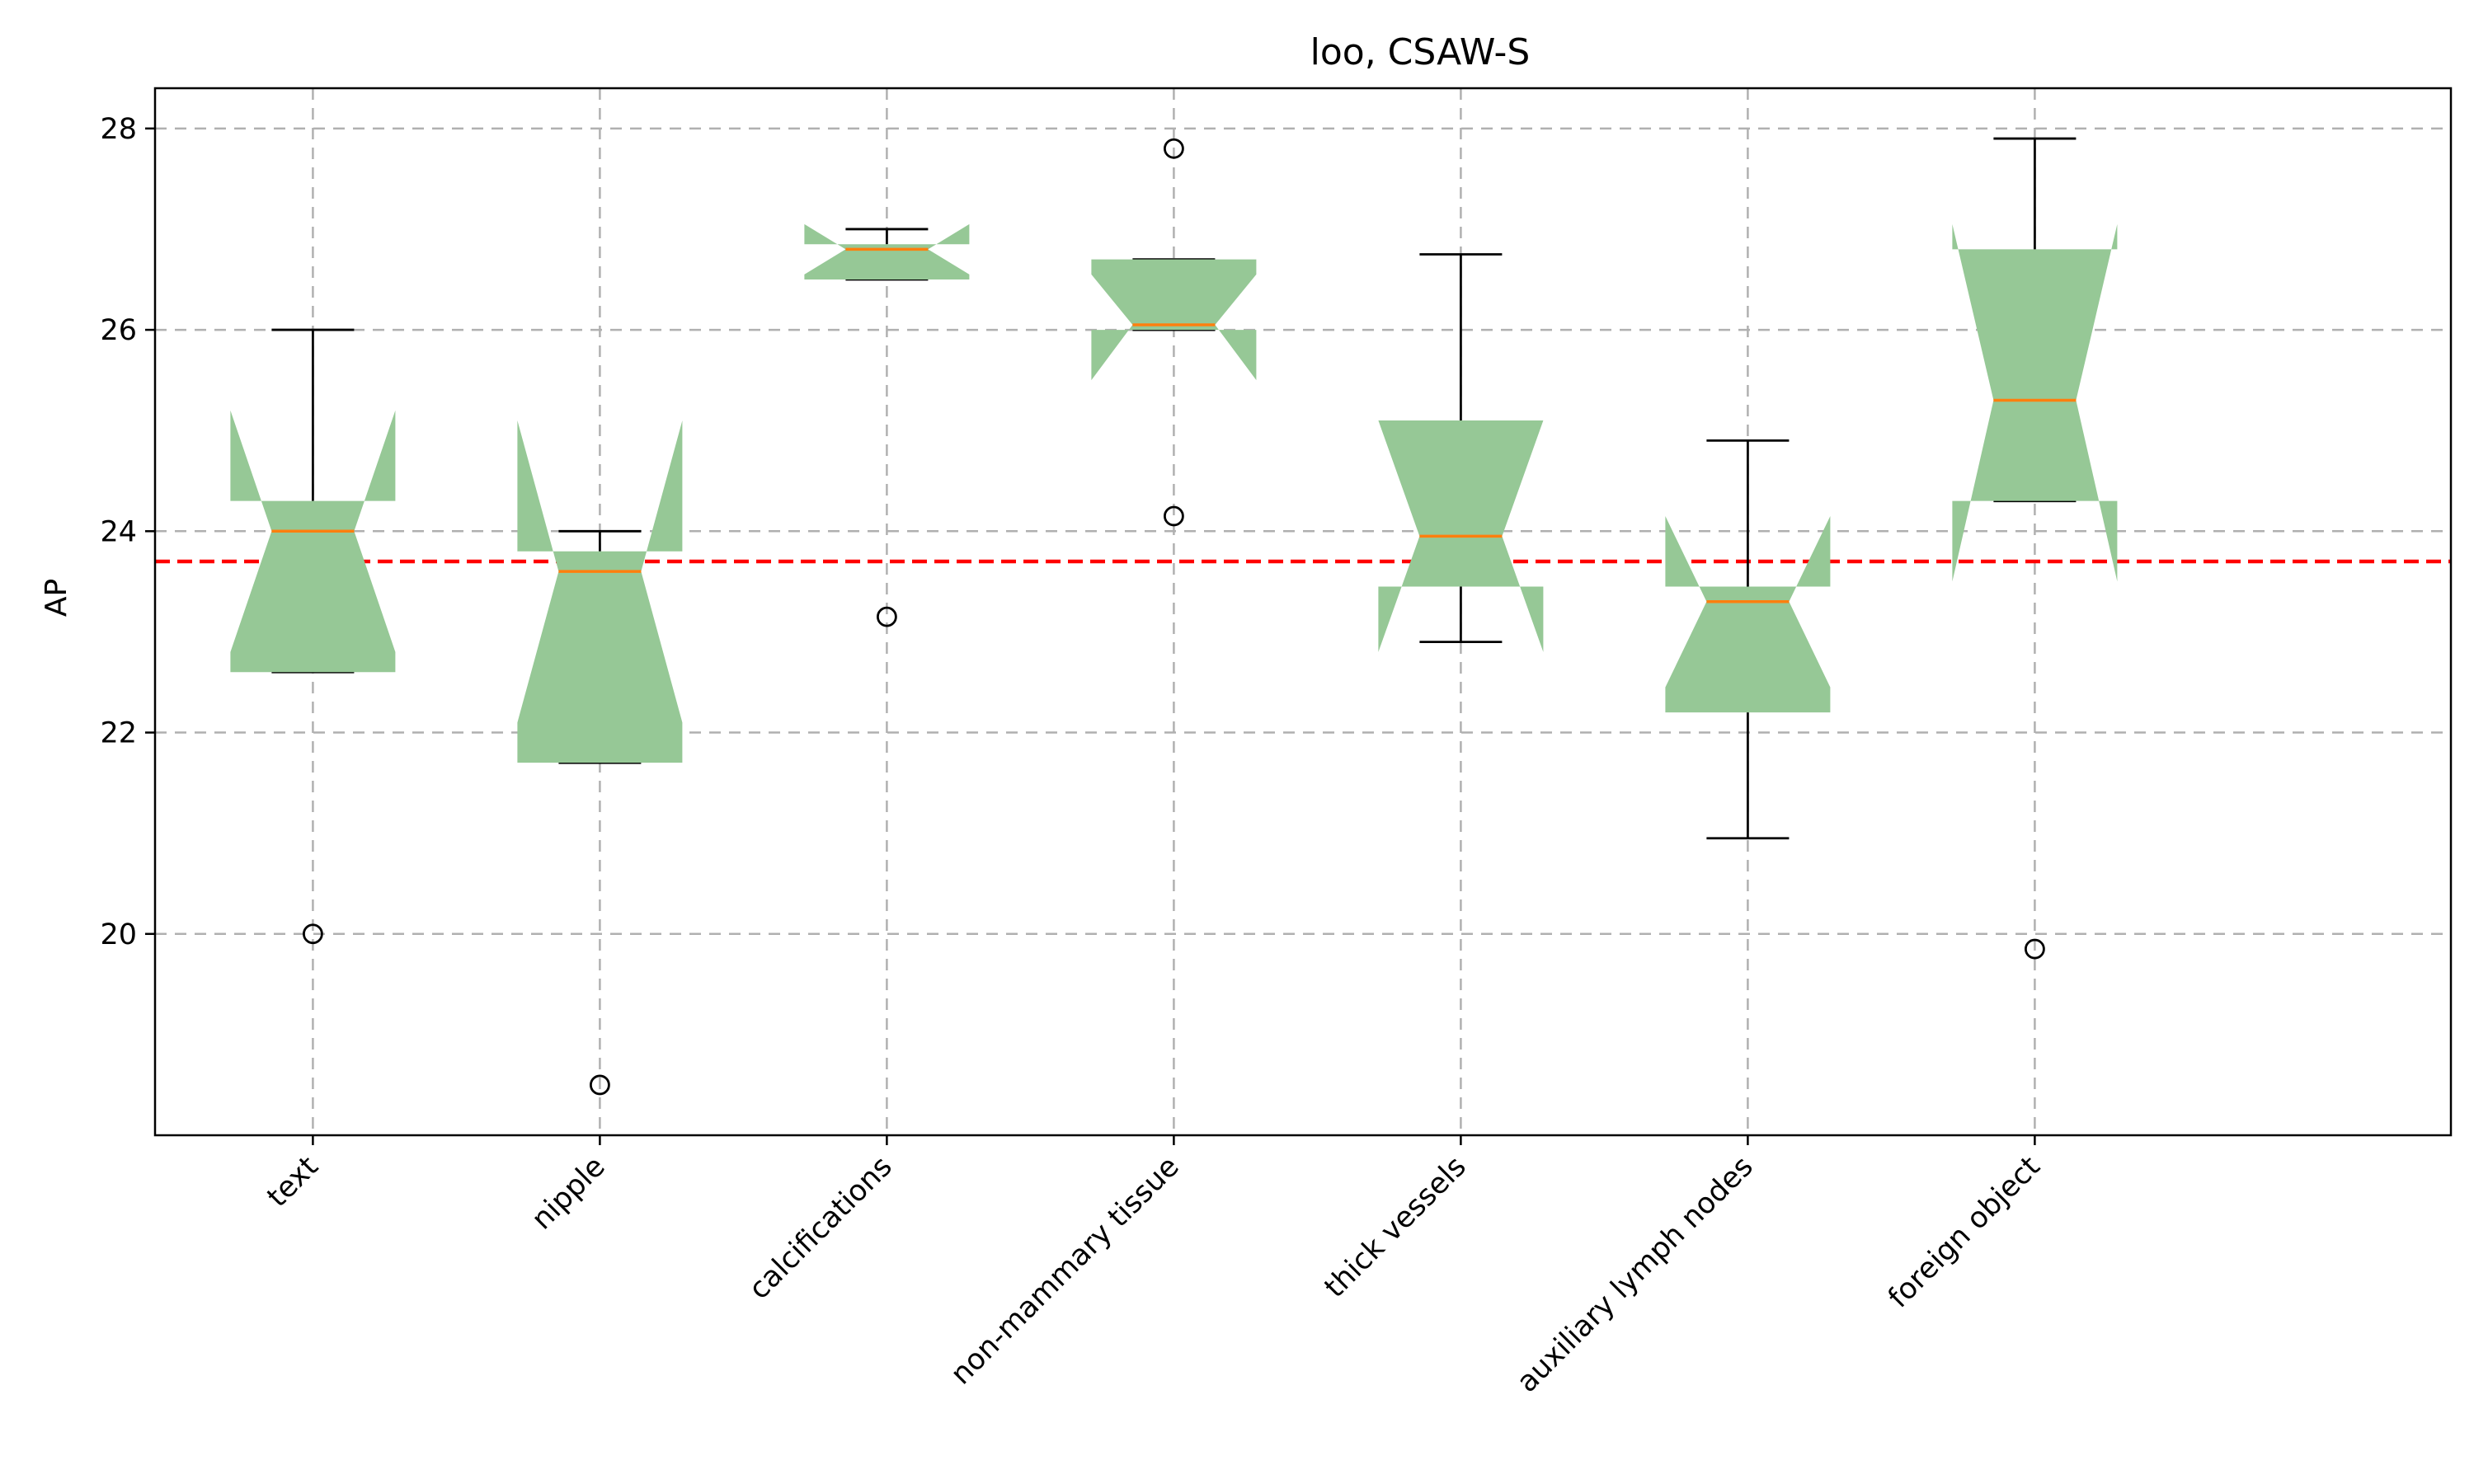 The image size is (2474, 1484). Describe the element at coordinates (118, 531) in the screenshot. I see `y-tick-label: 24` at that location.